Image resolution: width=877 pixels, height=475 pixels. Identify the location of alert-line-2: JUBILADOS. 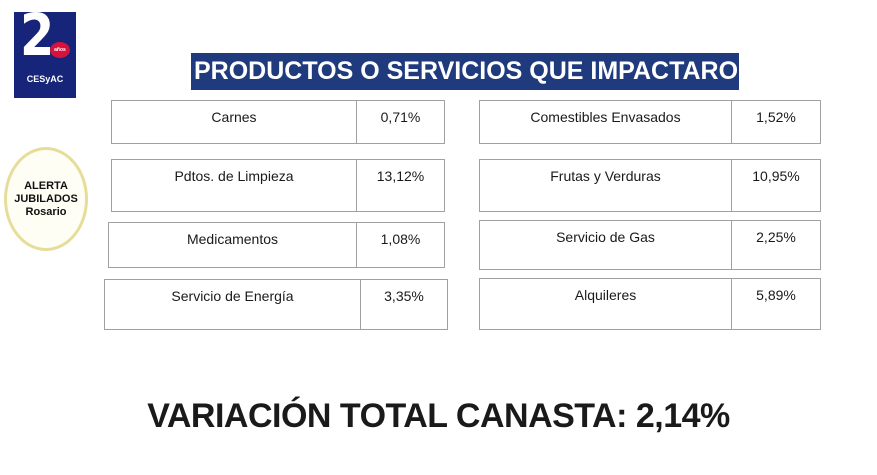
(46, 198).